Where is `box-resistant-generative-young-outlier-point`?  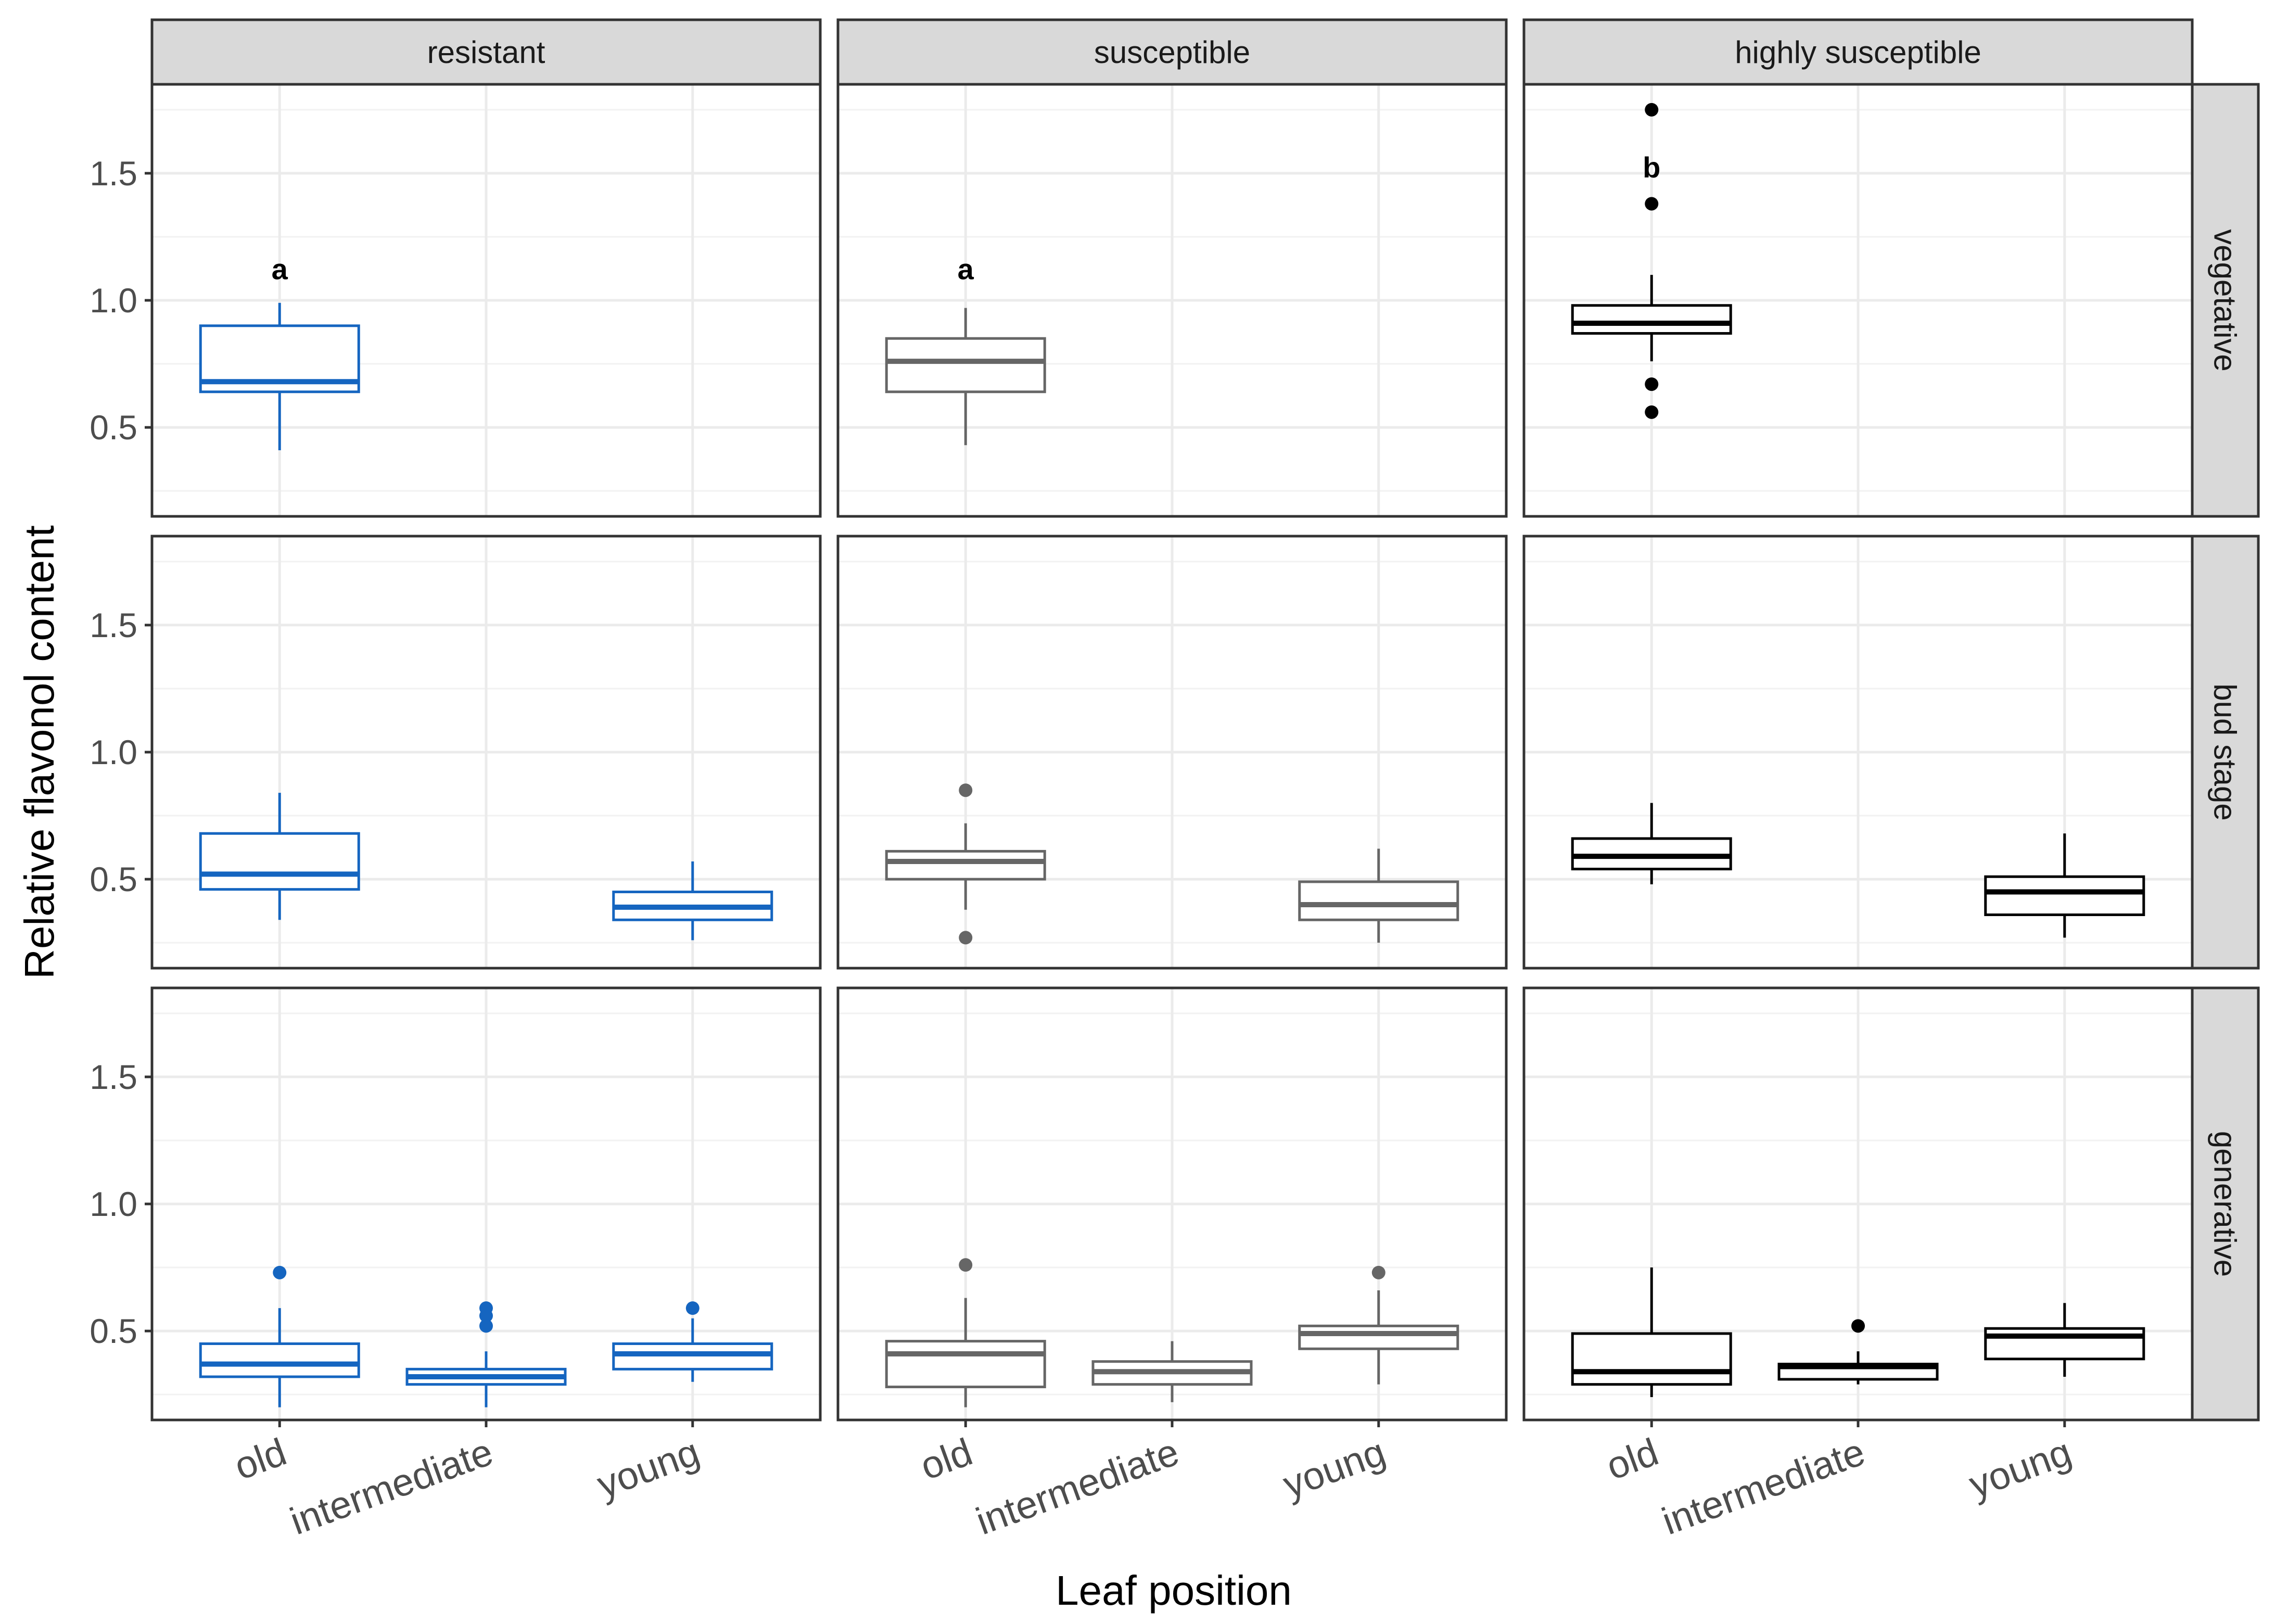
box-resistant-generative-young-outlier-point is located at coordinates (693, 1308).